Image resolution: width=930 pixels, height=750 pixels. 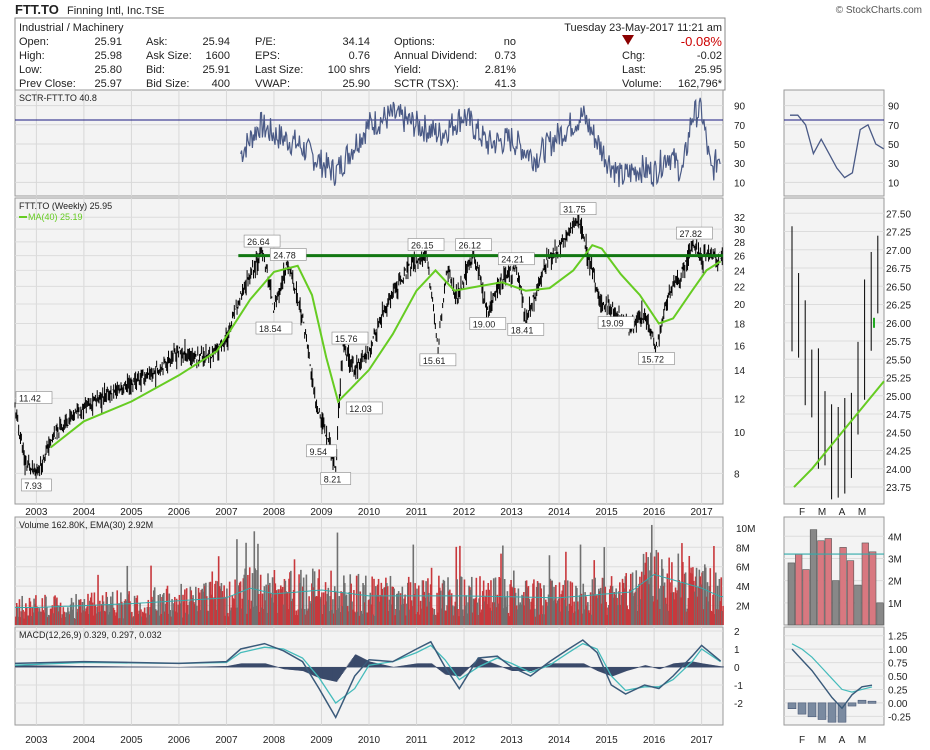 I want to click on zoom-sctr-tick: 90, so click(x=894, y=107).